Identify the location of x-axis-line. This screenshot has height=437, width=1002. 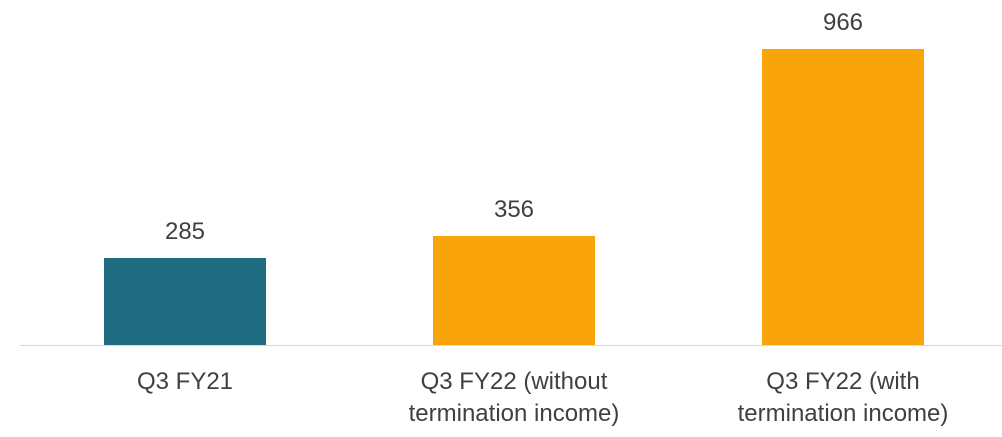
(511, 345).